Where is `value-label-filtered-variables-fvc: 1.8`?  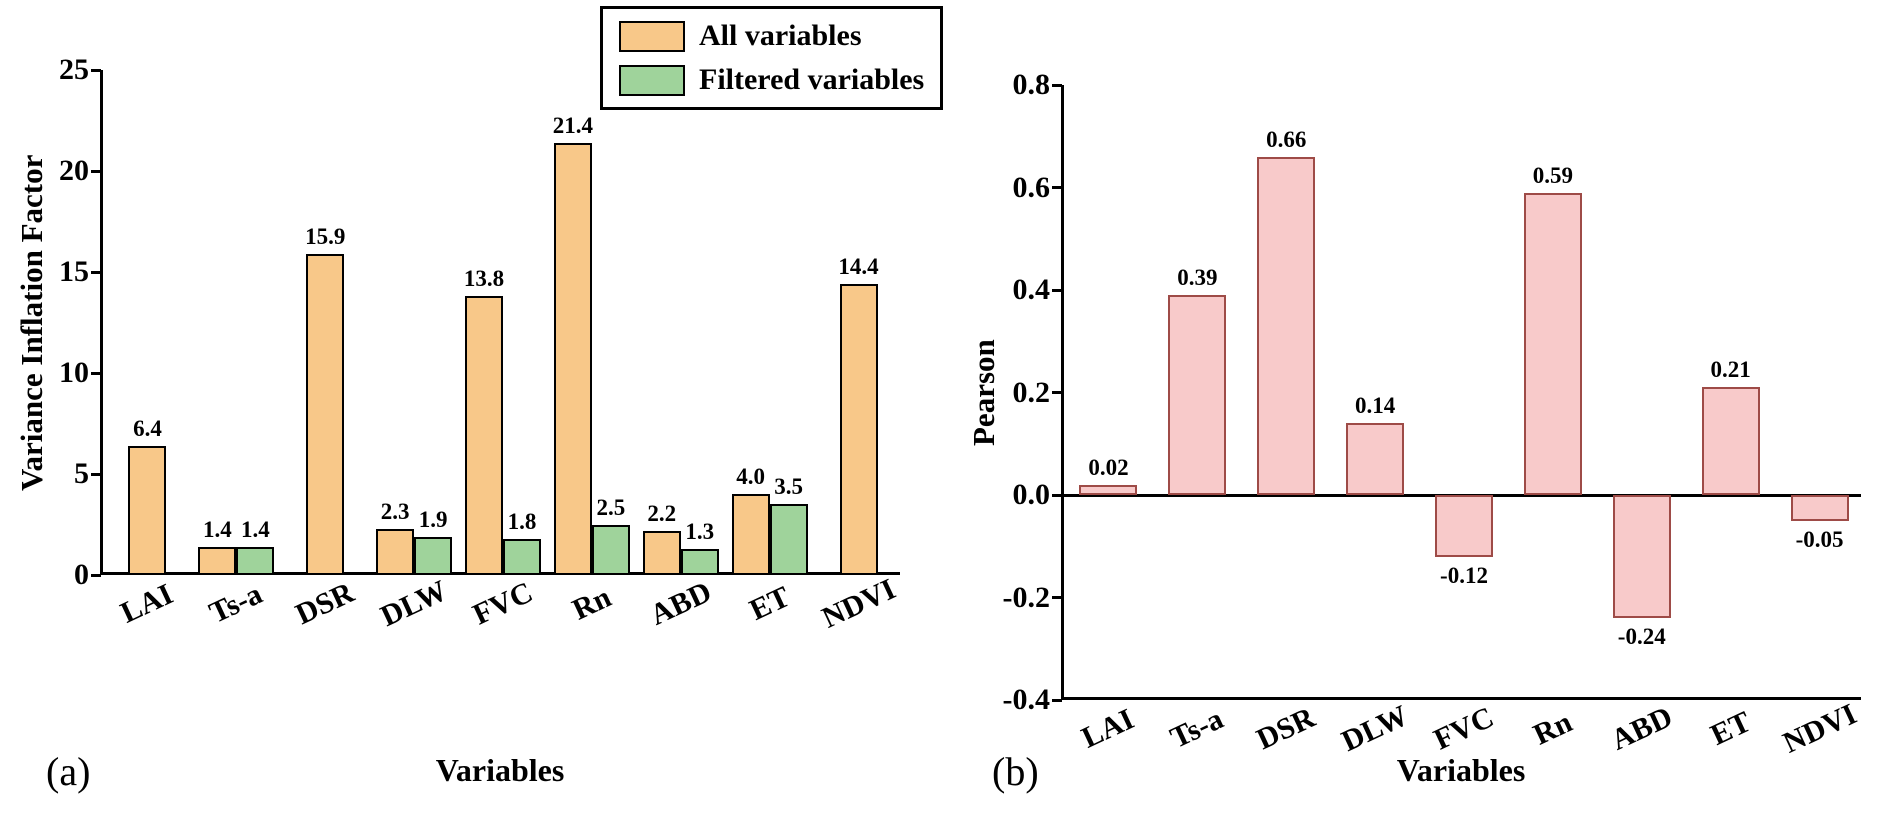 value-label-filtered-variables-fvc: 1.8 is located at coordinates (522, 521).